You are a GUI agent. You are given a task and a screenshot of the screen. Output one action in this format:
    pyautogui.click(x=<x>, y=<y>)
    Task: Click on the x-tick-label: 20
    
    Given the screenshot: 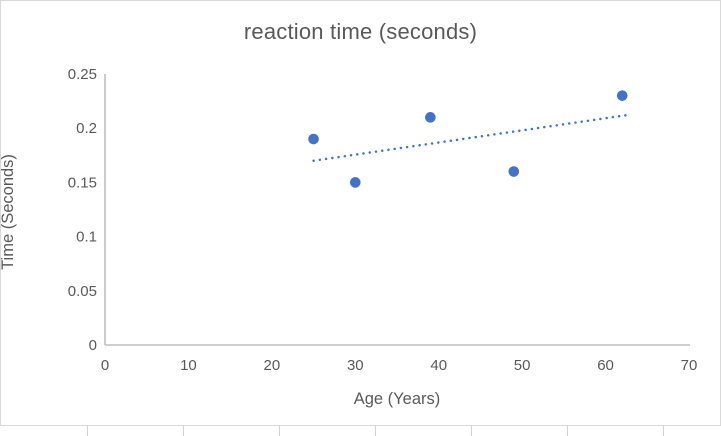 What is the action you would take?
    pyautogui.click(x=272, y=365)
    